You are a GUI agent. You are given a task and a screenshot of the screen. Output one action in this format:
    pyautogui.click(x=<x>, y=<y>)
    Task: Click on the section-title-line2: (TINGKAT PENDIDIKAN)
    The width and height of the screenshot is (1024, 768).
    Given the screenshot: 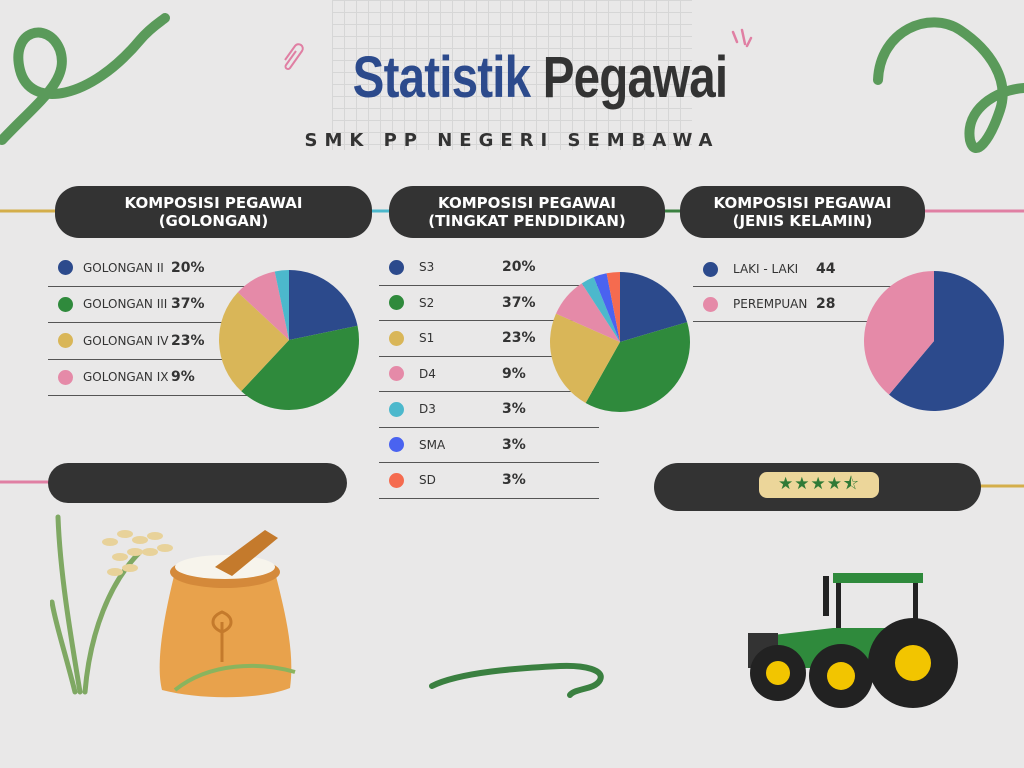 What is the action you would take?
    pyautogui.click(x=527, y=221)
    